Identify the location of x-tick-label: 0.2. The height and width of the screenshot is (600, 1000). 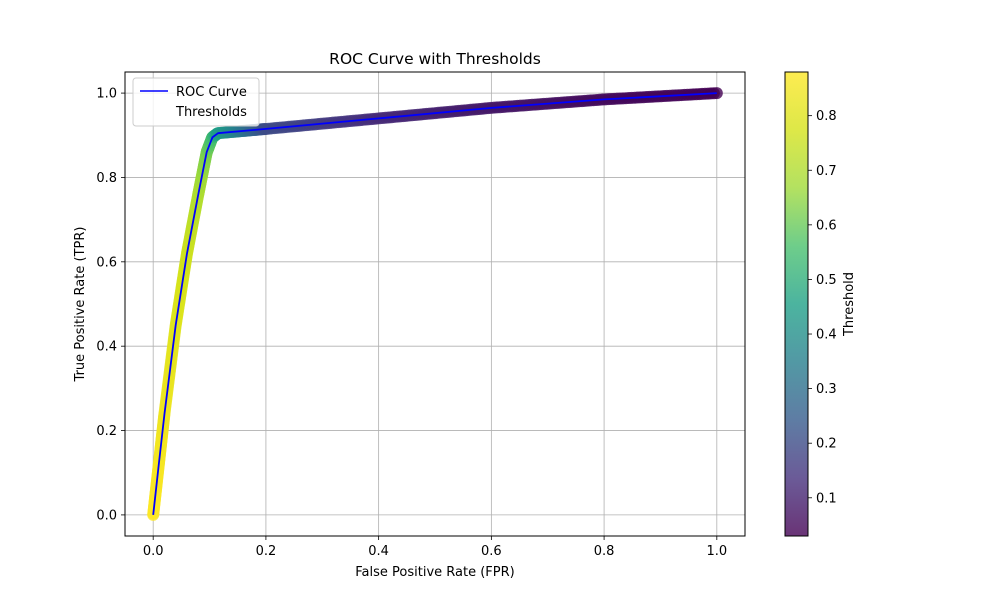
(266, 551).